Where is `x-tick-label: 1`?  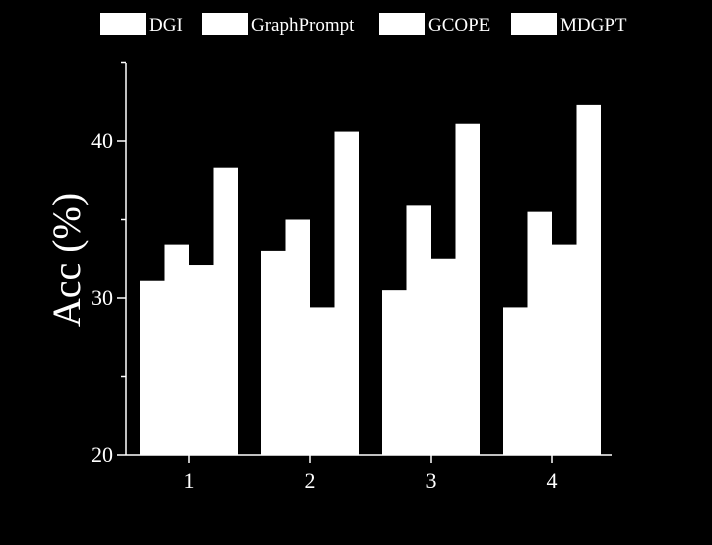
x-tick-label: 1 is located at coordinates (189, 480).